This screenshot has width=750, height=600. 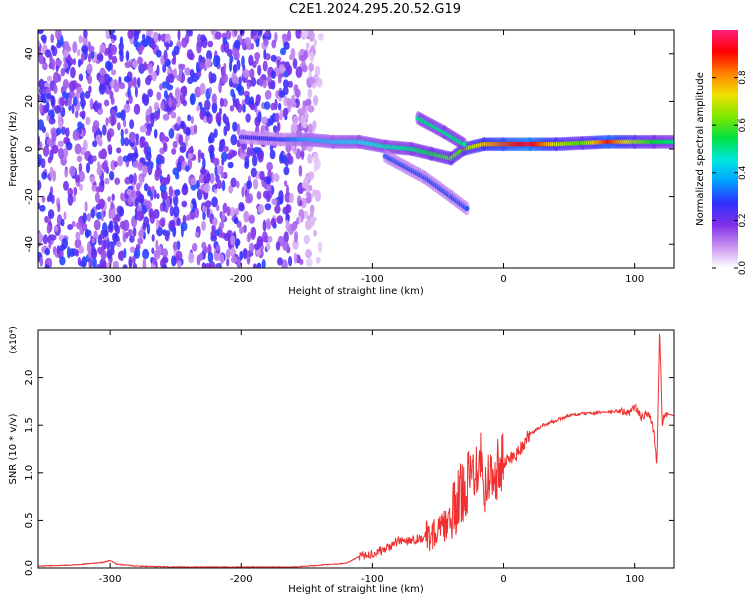 I want to click on y-tick-label: 1.5, so click(x=29, y=425).